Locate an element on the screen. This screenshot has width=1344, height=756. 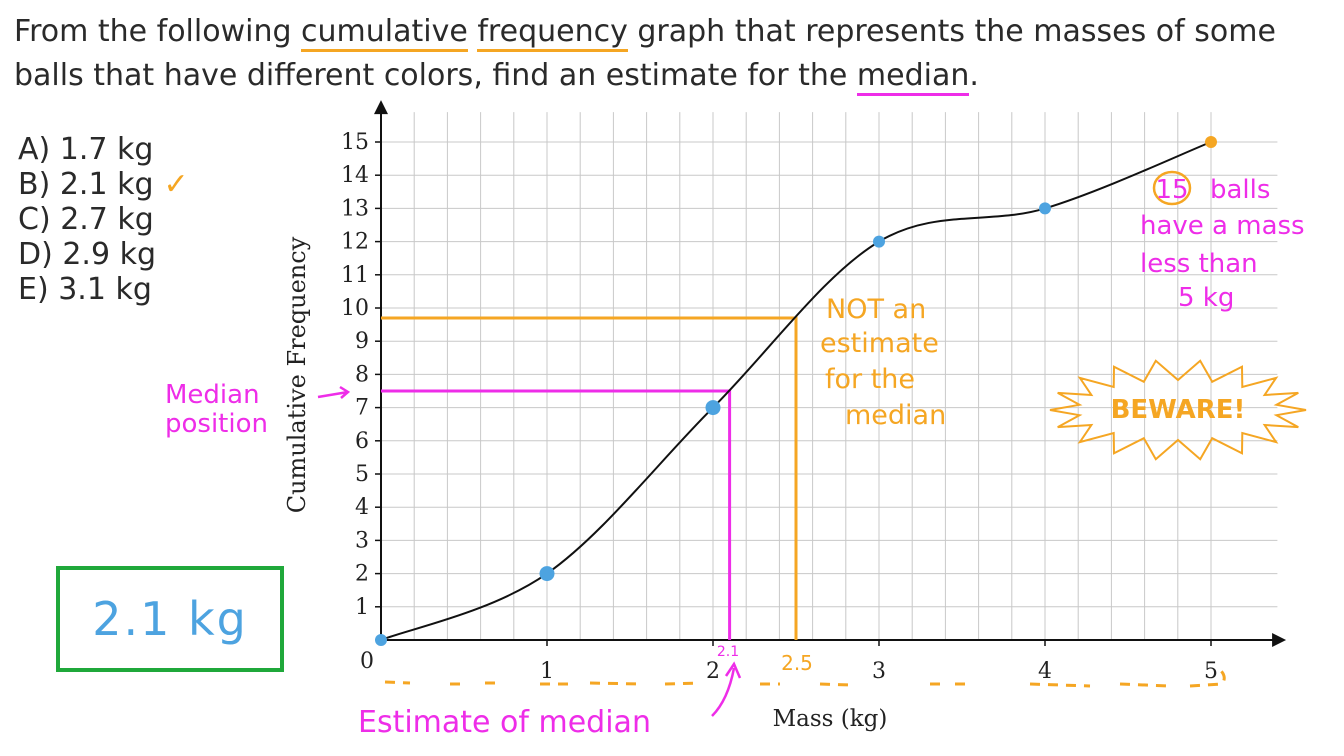
x-tick-label: 4 is located at coordinates (1045, 671).